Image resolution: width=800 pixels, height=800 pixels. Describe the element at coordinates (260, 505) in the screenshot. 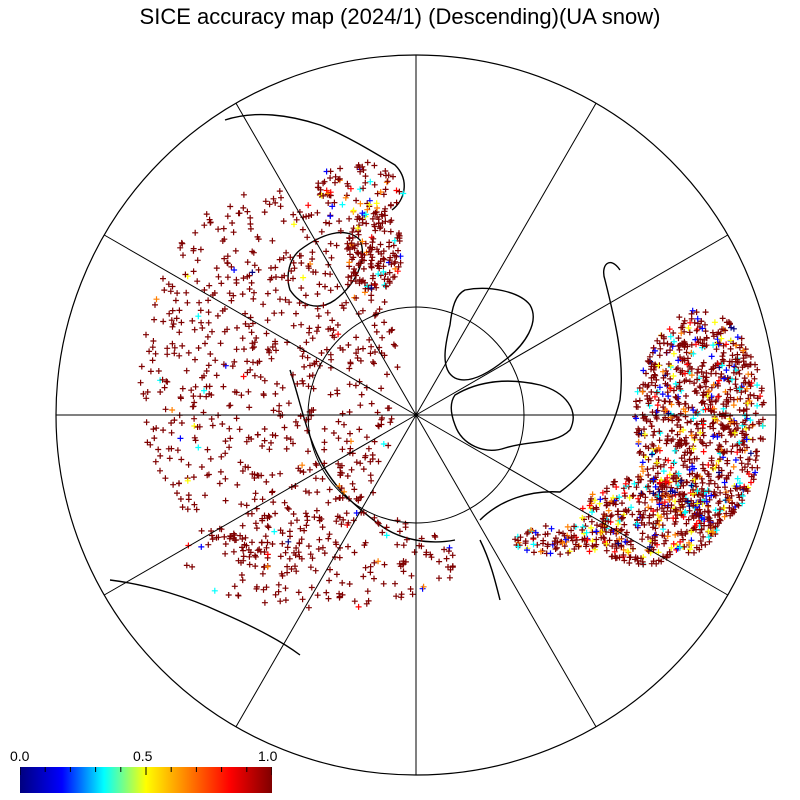

I see `meridian-line` at that location.